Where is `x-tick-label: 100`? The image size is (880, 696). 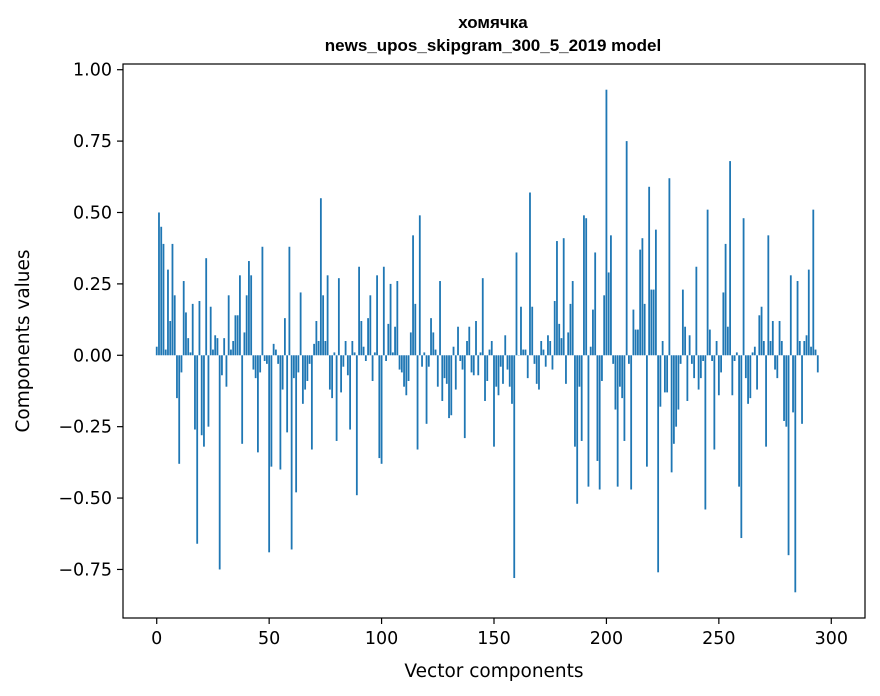 x-tick-label: 100 is located at coordinates (381, 639).